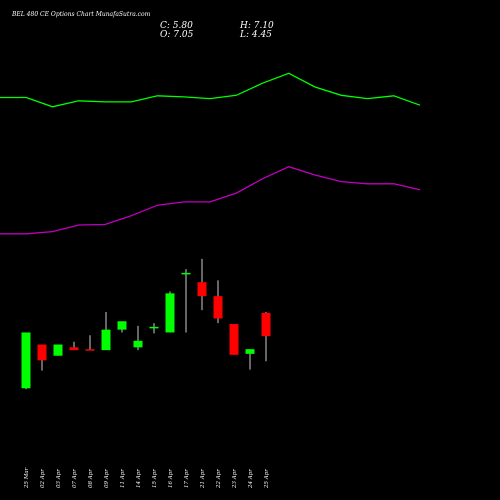 Image resolution: width=500 pixels, height=500 pixels. Describe the element at coordinates (59, 478) in the screenshot. I see `x-tick-label: 03 Apr` at that location.